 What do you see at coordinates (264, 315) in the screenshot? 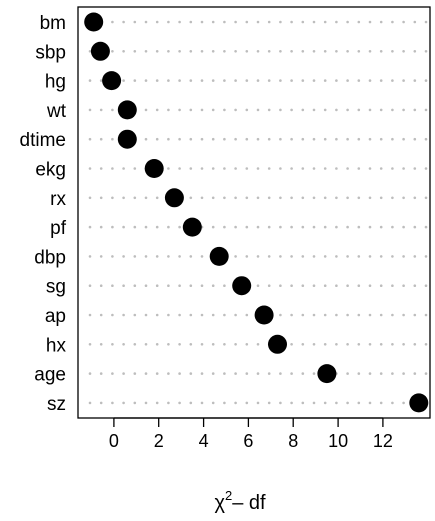
I see `data-point-ap` at bounding box center [264, 315].